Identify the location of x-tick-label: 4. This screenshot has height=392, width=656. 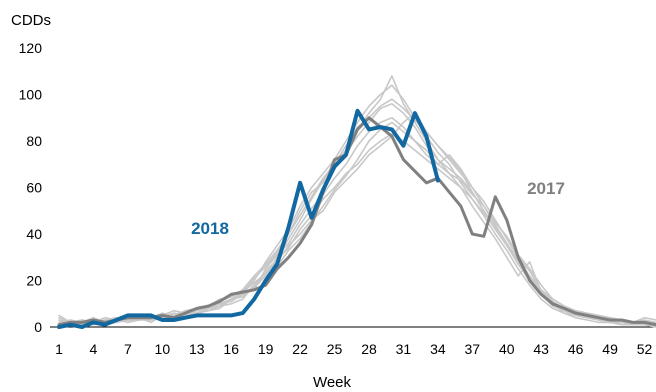
(94, 349).